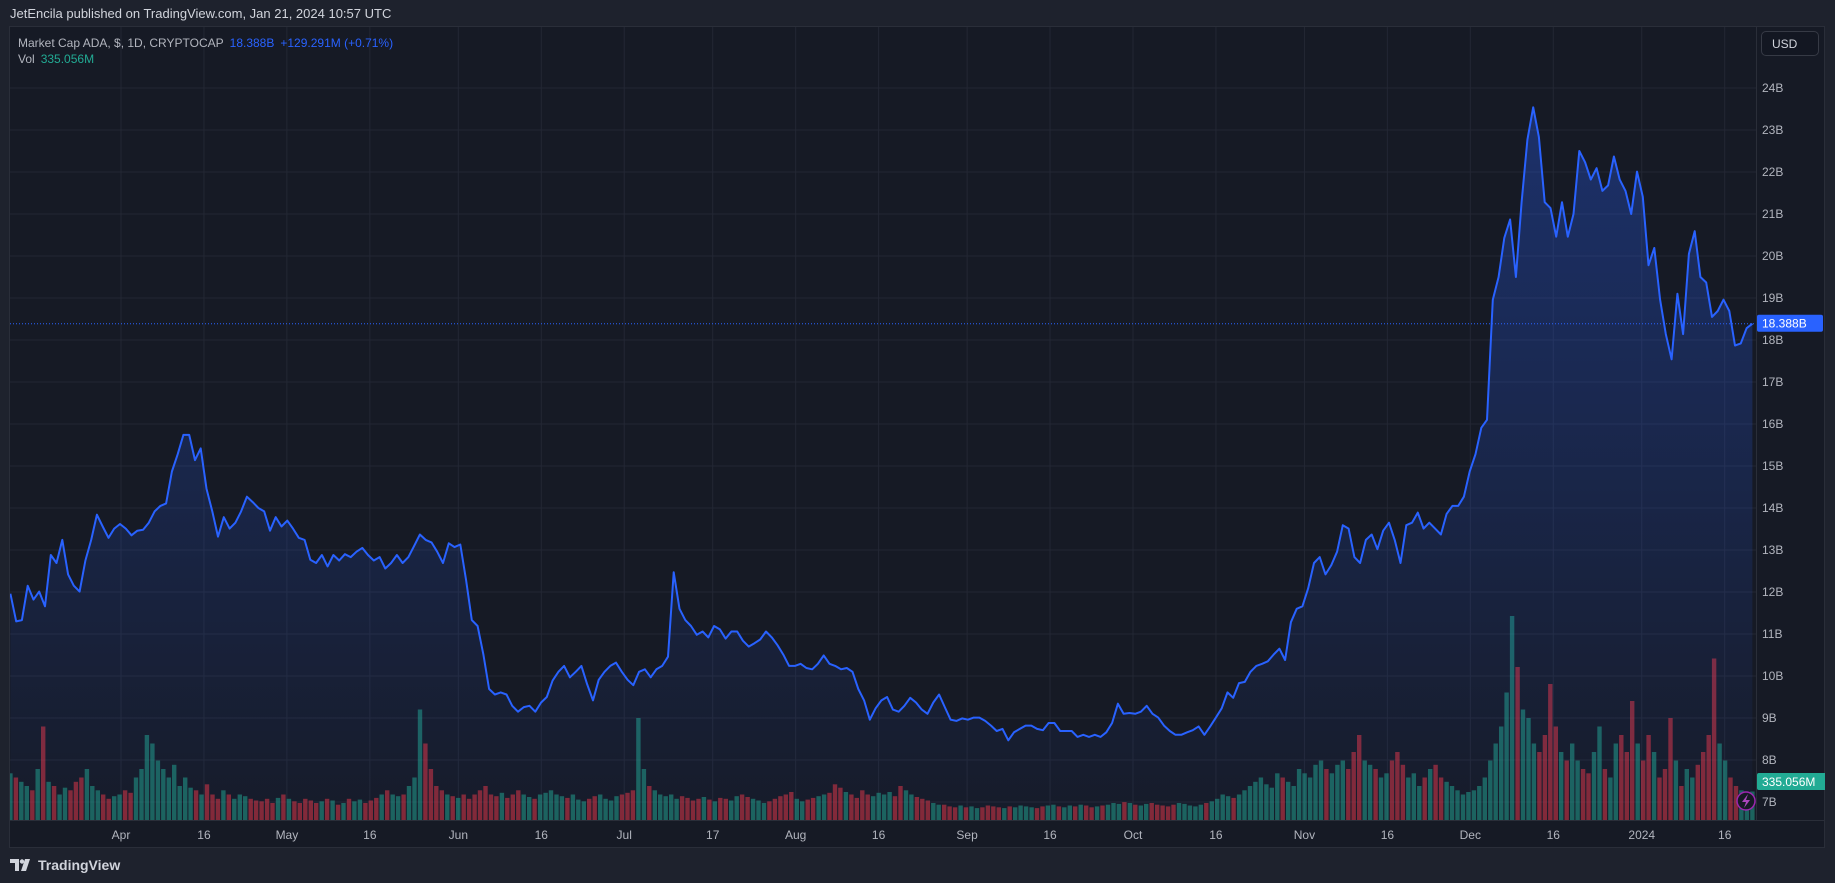  Describe the element at coordinates (1772, 592) in the screenshot. I see `price-tick-label: 12B` at that location.